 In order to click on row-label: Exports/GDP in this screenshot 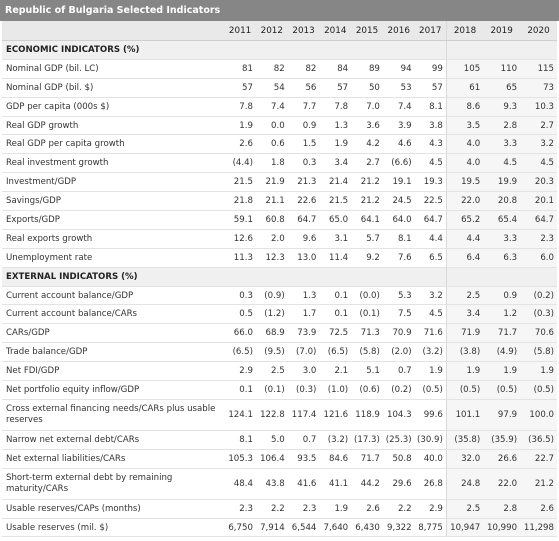, I will do `click(113, 220)`.